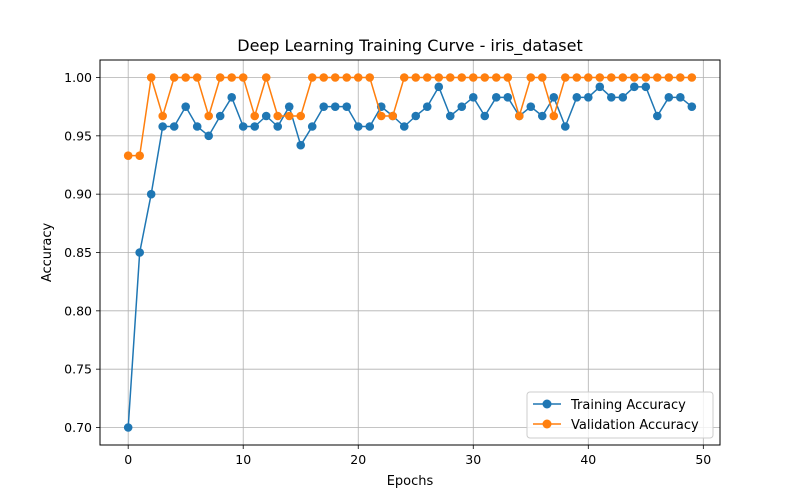  What do you see at coordinates (78, 427) in the screenshot?
I see `y-tick-label: 0.70` at bounding box center [78, 427].